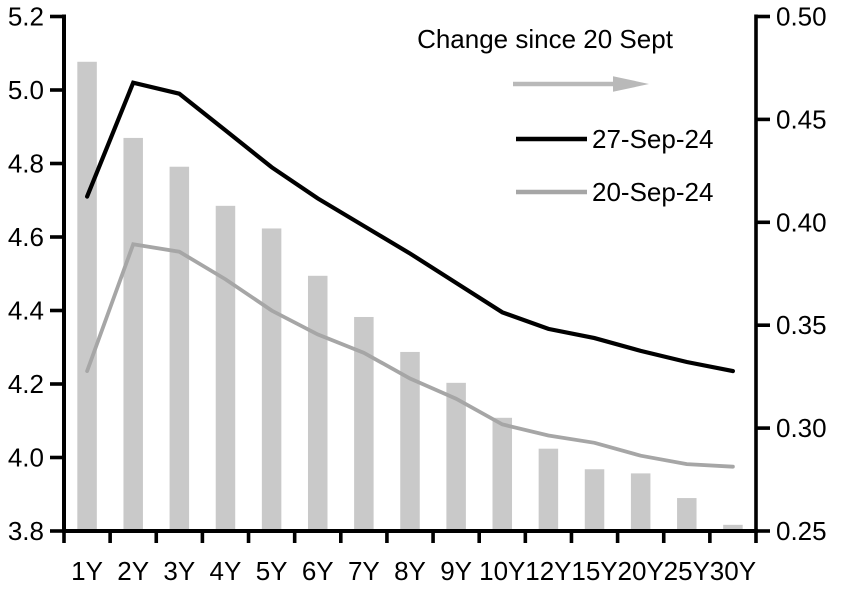 Image resolution: width=852 pixels, height=594 pixels. What do you see at coordinates (687, 571) in the screenshot?
I see `x-tick-label: 25Y` at bounding box center [687, 571].